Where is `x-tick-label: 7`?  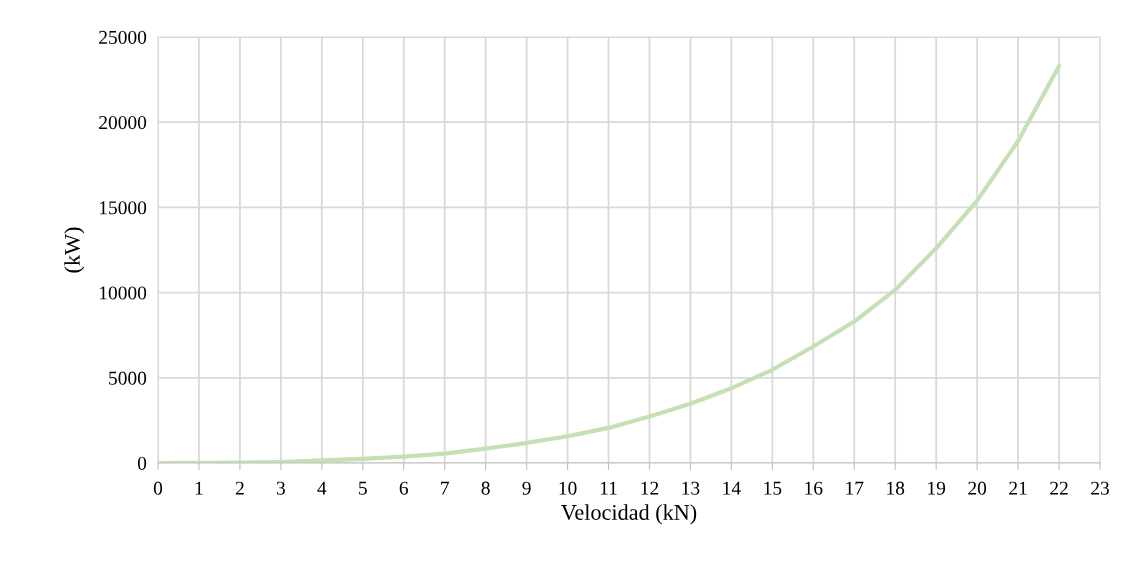
x-tick-label: 7 is located at coordinates (445, 488).